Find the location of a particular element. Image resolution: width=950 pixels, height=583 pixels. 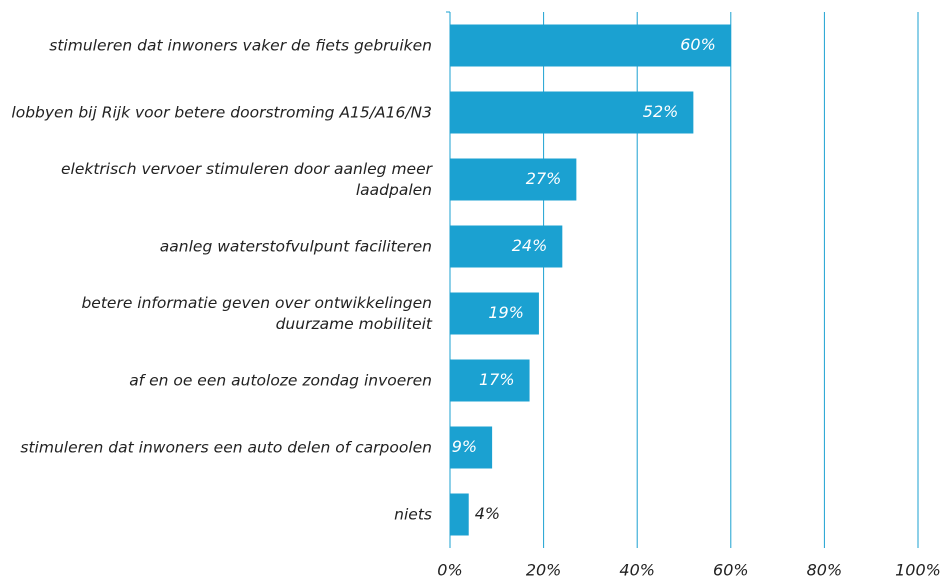

x-tick-label: 60% is located at coordinates (731, 570).